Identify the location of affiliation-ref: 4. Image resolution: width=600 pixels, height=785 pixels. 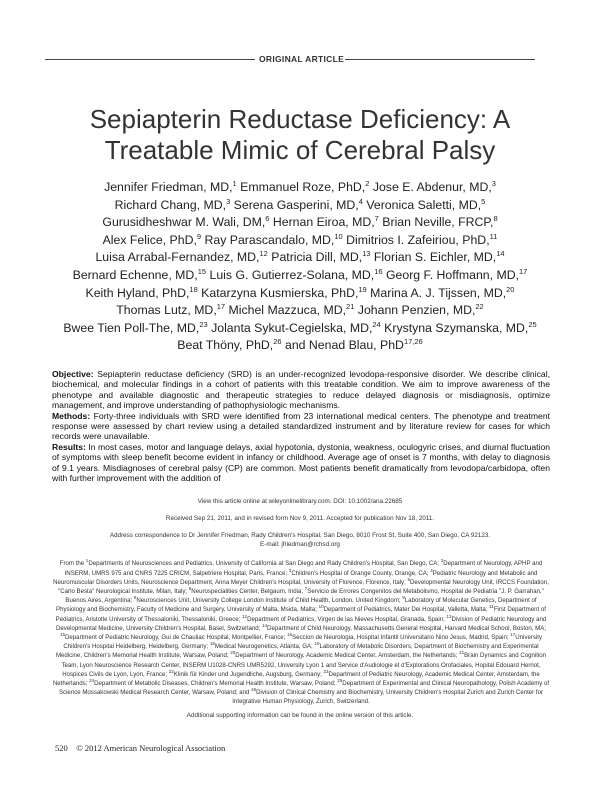
(360, 201).